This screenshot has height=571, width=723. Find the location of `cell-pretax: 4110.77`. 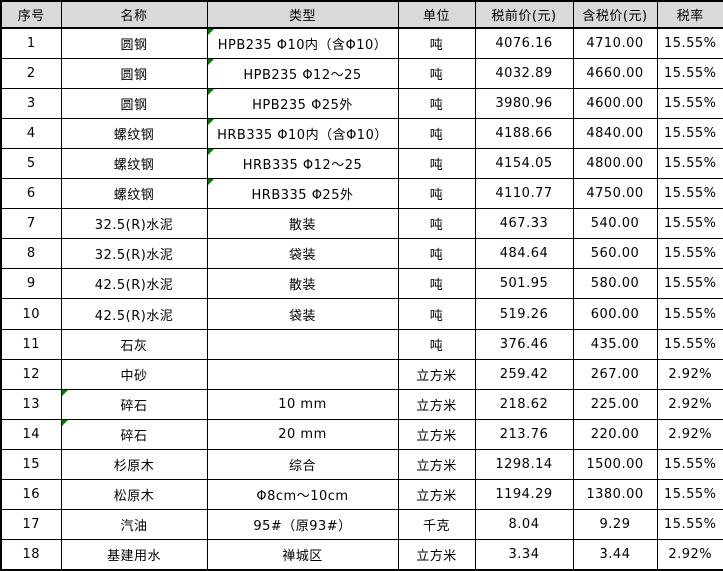

cell-pretax: 4110.77 is located at coordinates (524, 194).